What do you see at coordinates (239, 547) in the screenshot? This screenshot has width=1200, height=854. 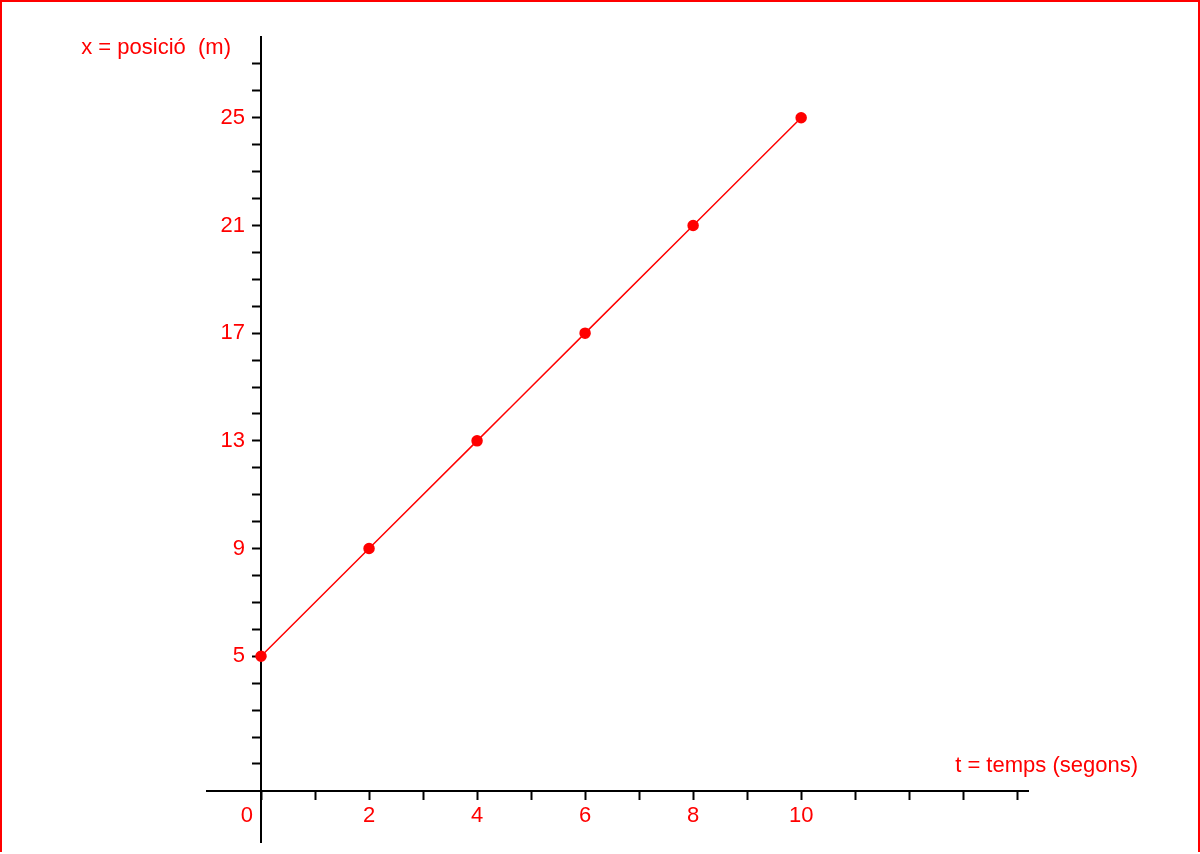 I see `y-tick-label: 9` at bounding box center [239, 547].